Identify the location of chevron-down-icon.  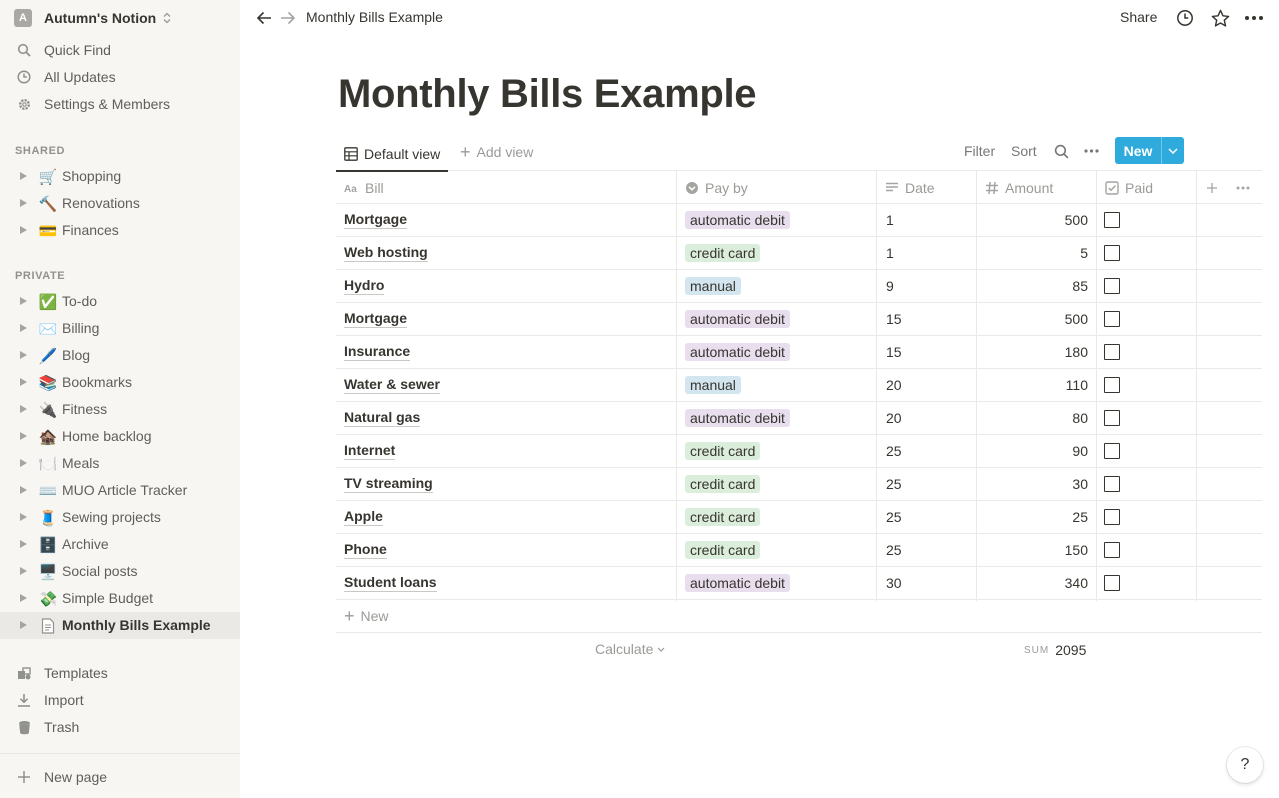
(1173, 150).